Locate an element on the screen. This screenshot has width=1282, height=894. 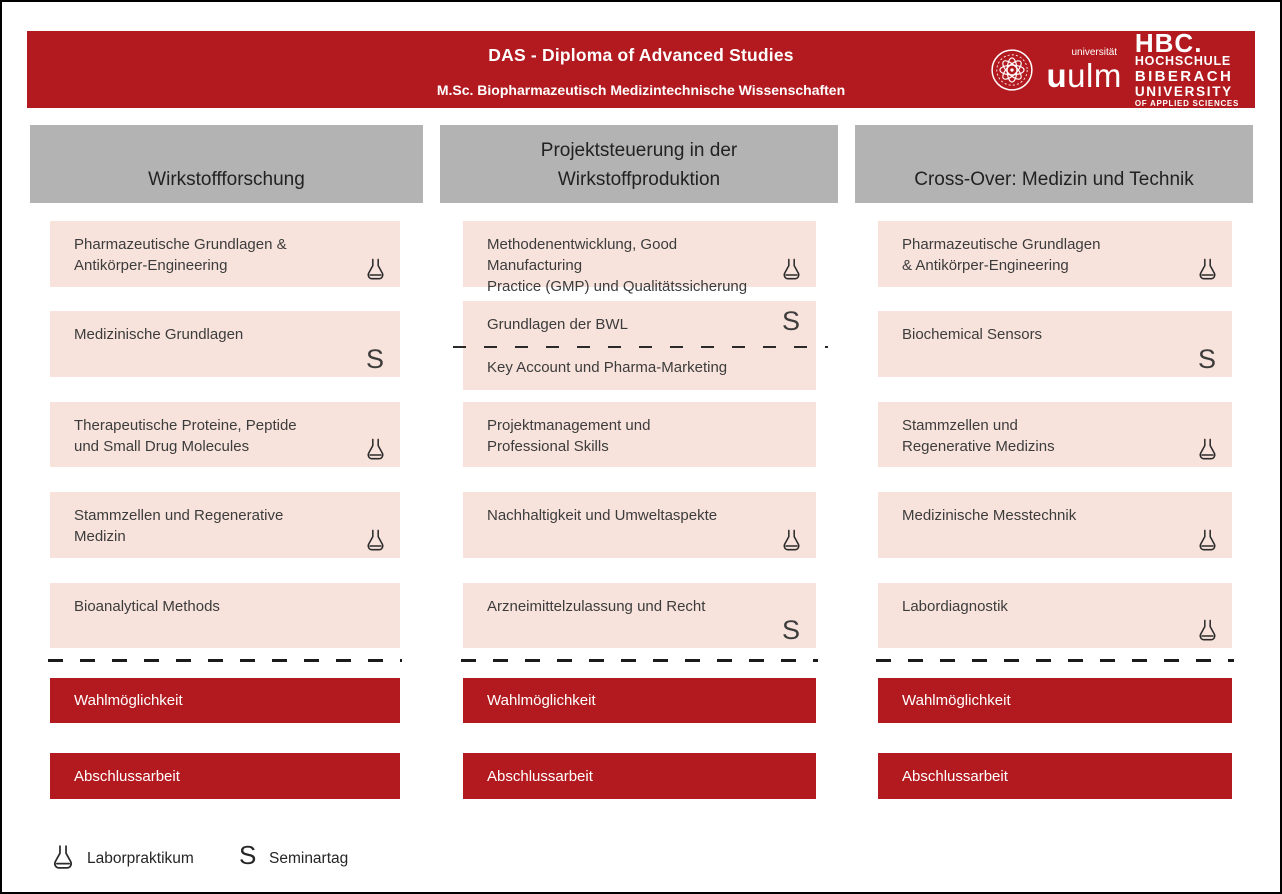
uni-ulm-wordmark: universität uulm is located at coordinates (1084, 69).